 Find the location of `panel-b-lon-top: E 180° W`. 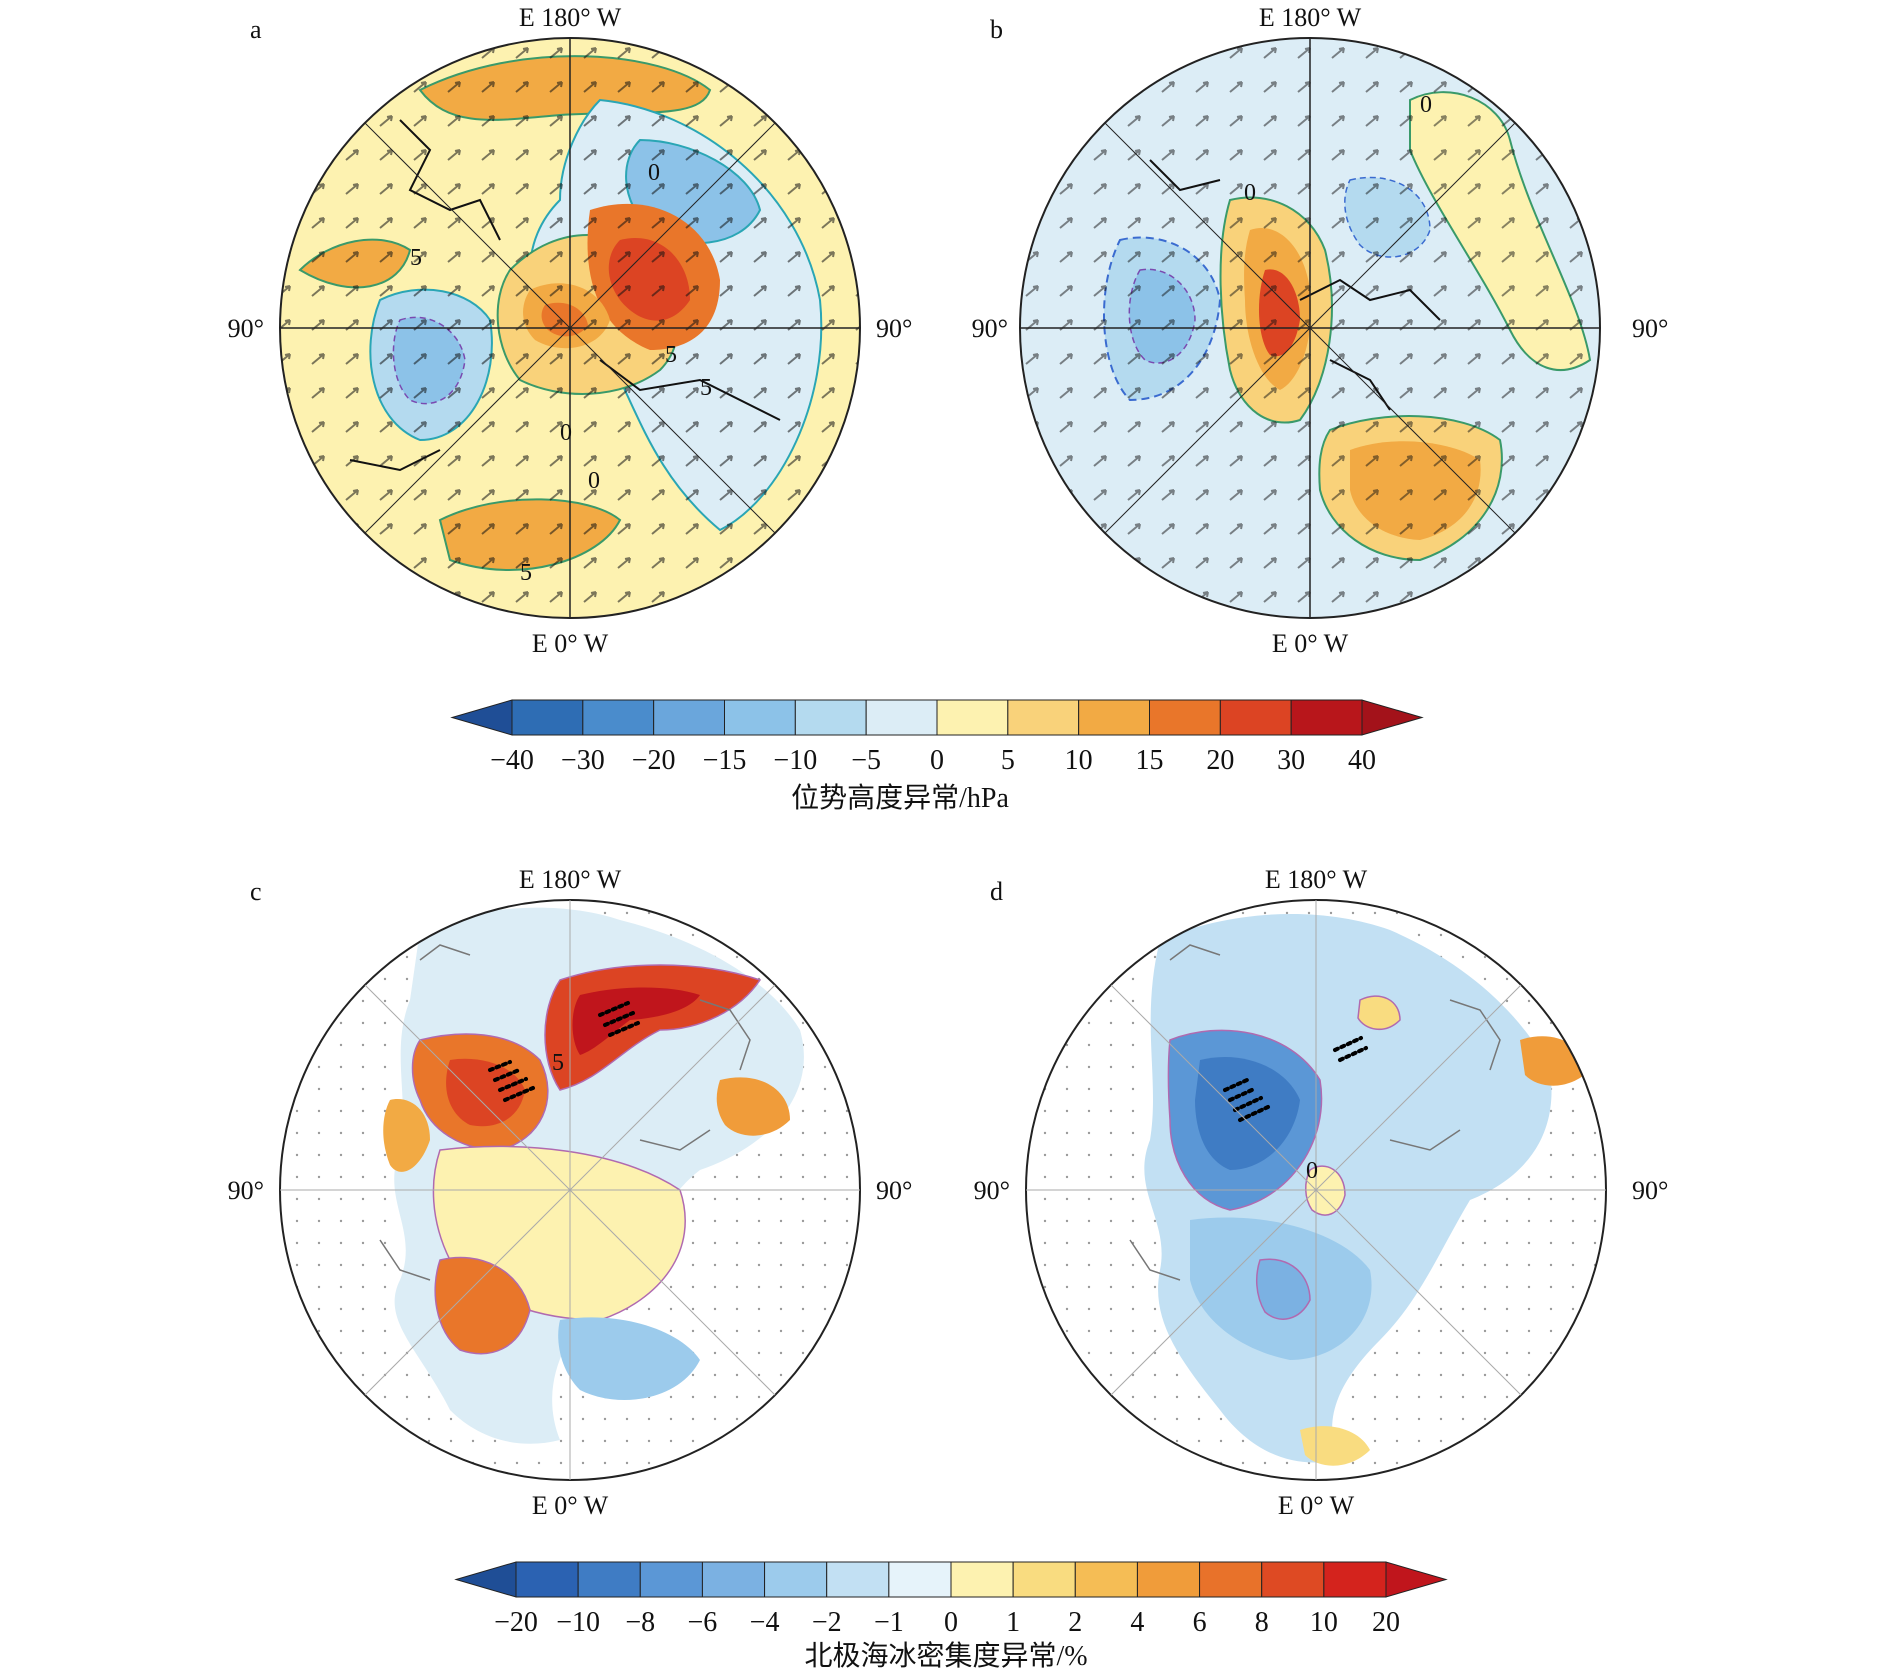

panel-b-lon-top: E 180° W is located at coordinates (1310, 17).